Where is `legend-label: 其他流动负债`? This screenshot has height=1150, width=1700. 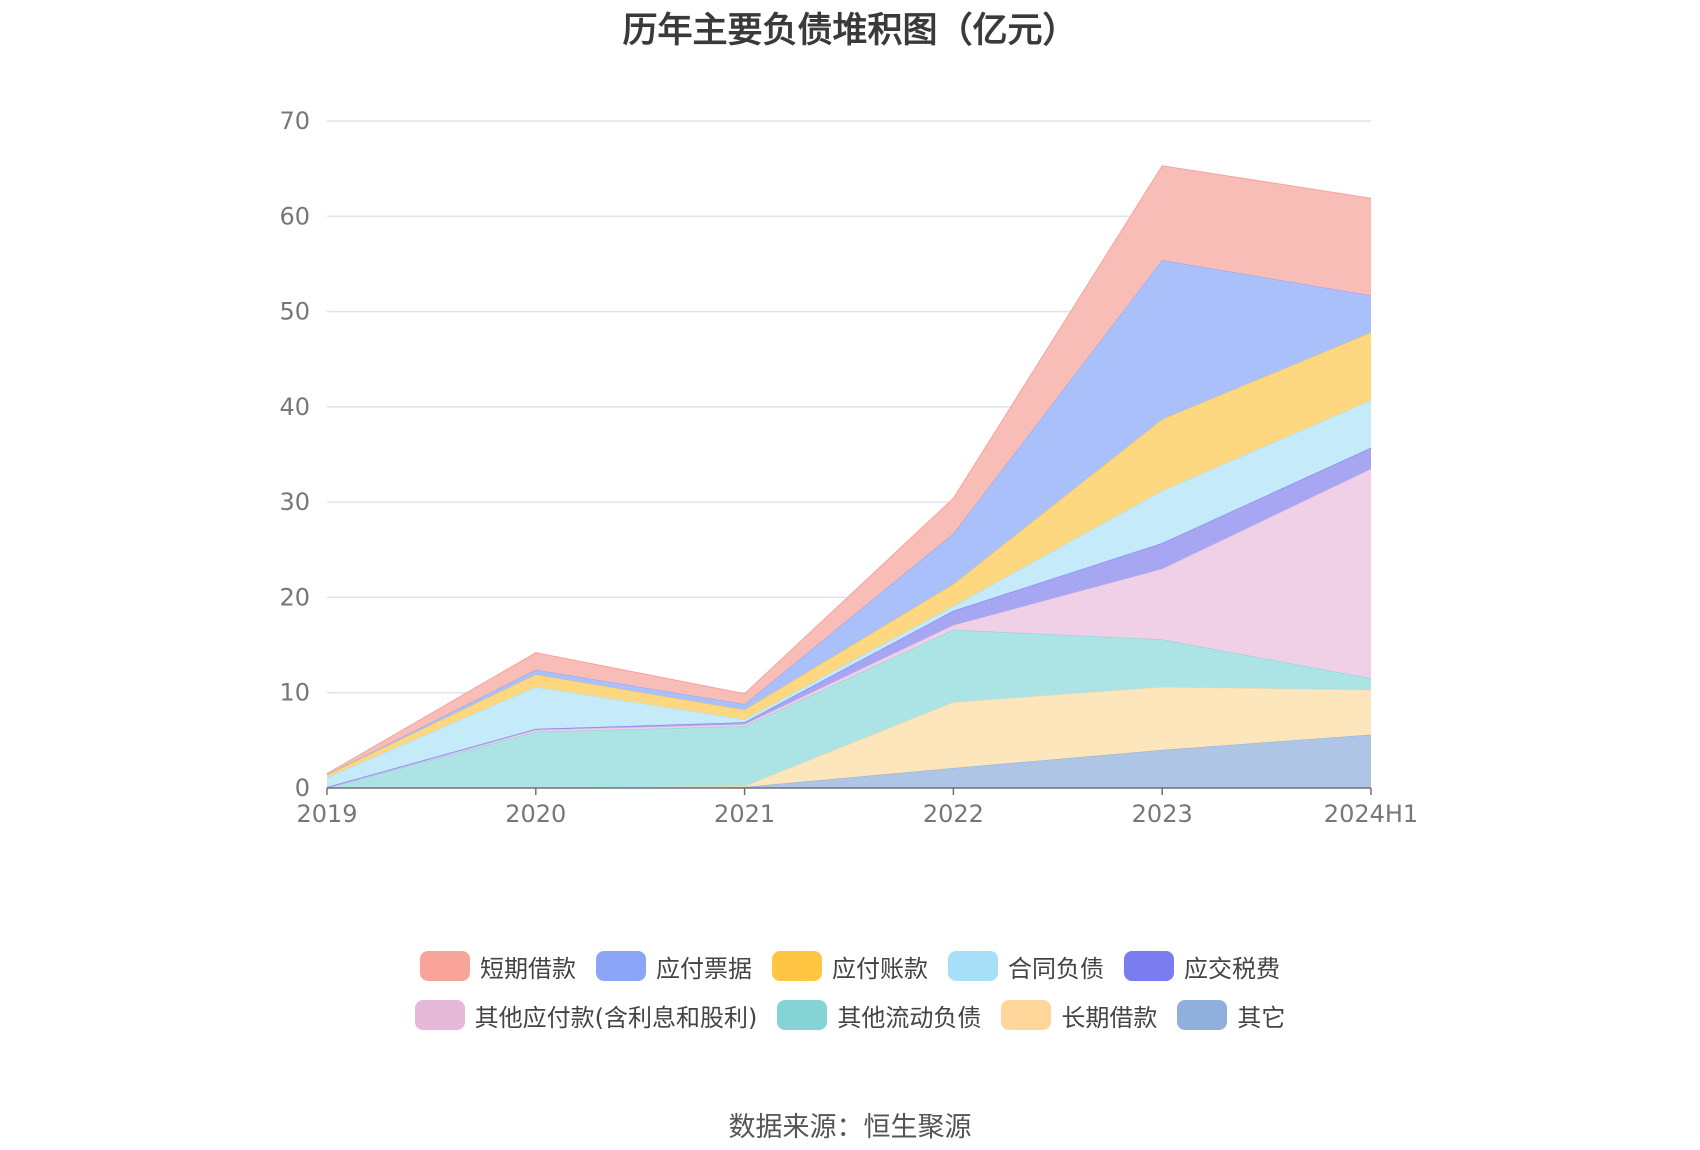 legend-label: 其他流动负债 is located at coordinates (909, 1017).